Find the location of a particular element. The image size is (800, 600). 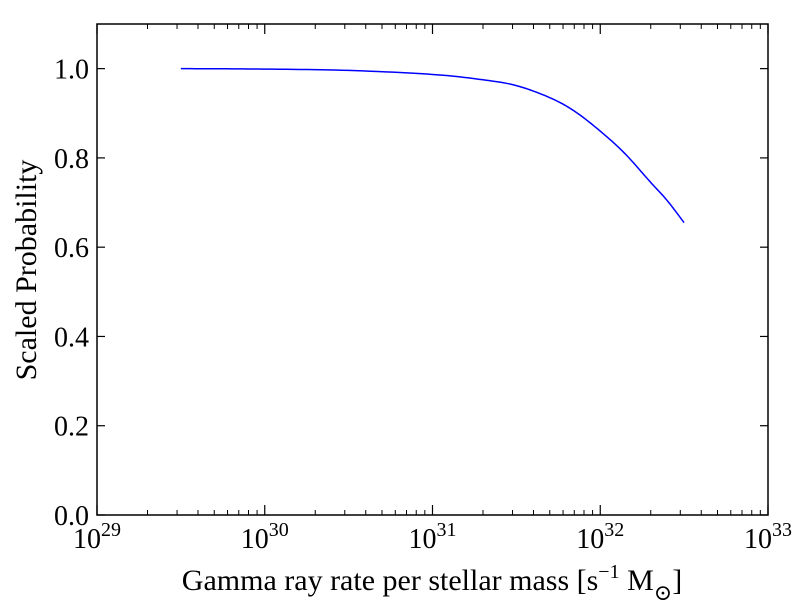

y-tick-label: 0.8 is located at coordinates (71, 159).